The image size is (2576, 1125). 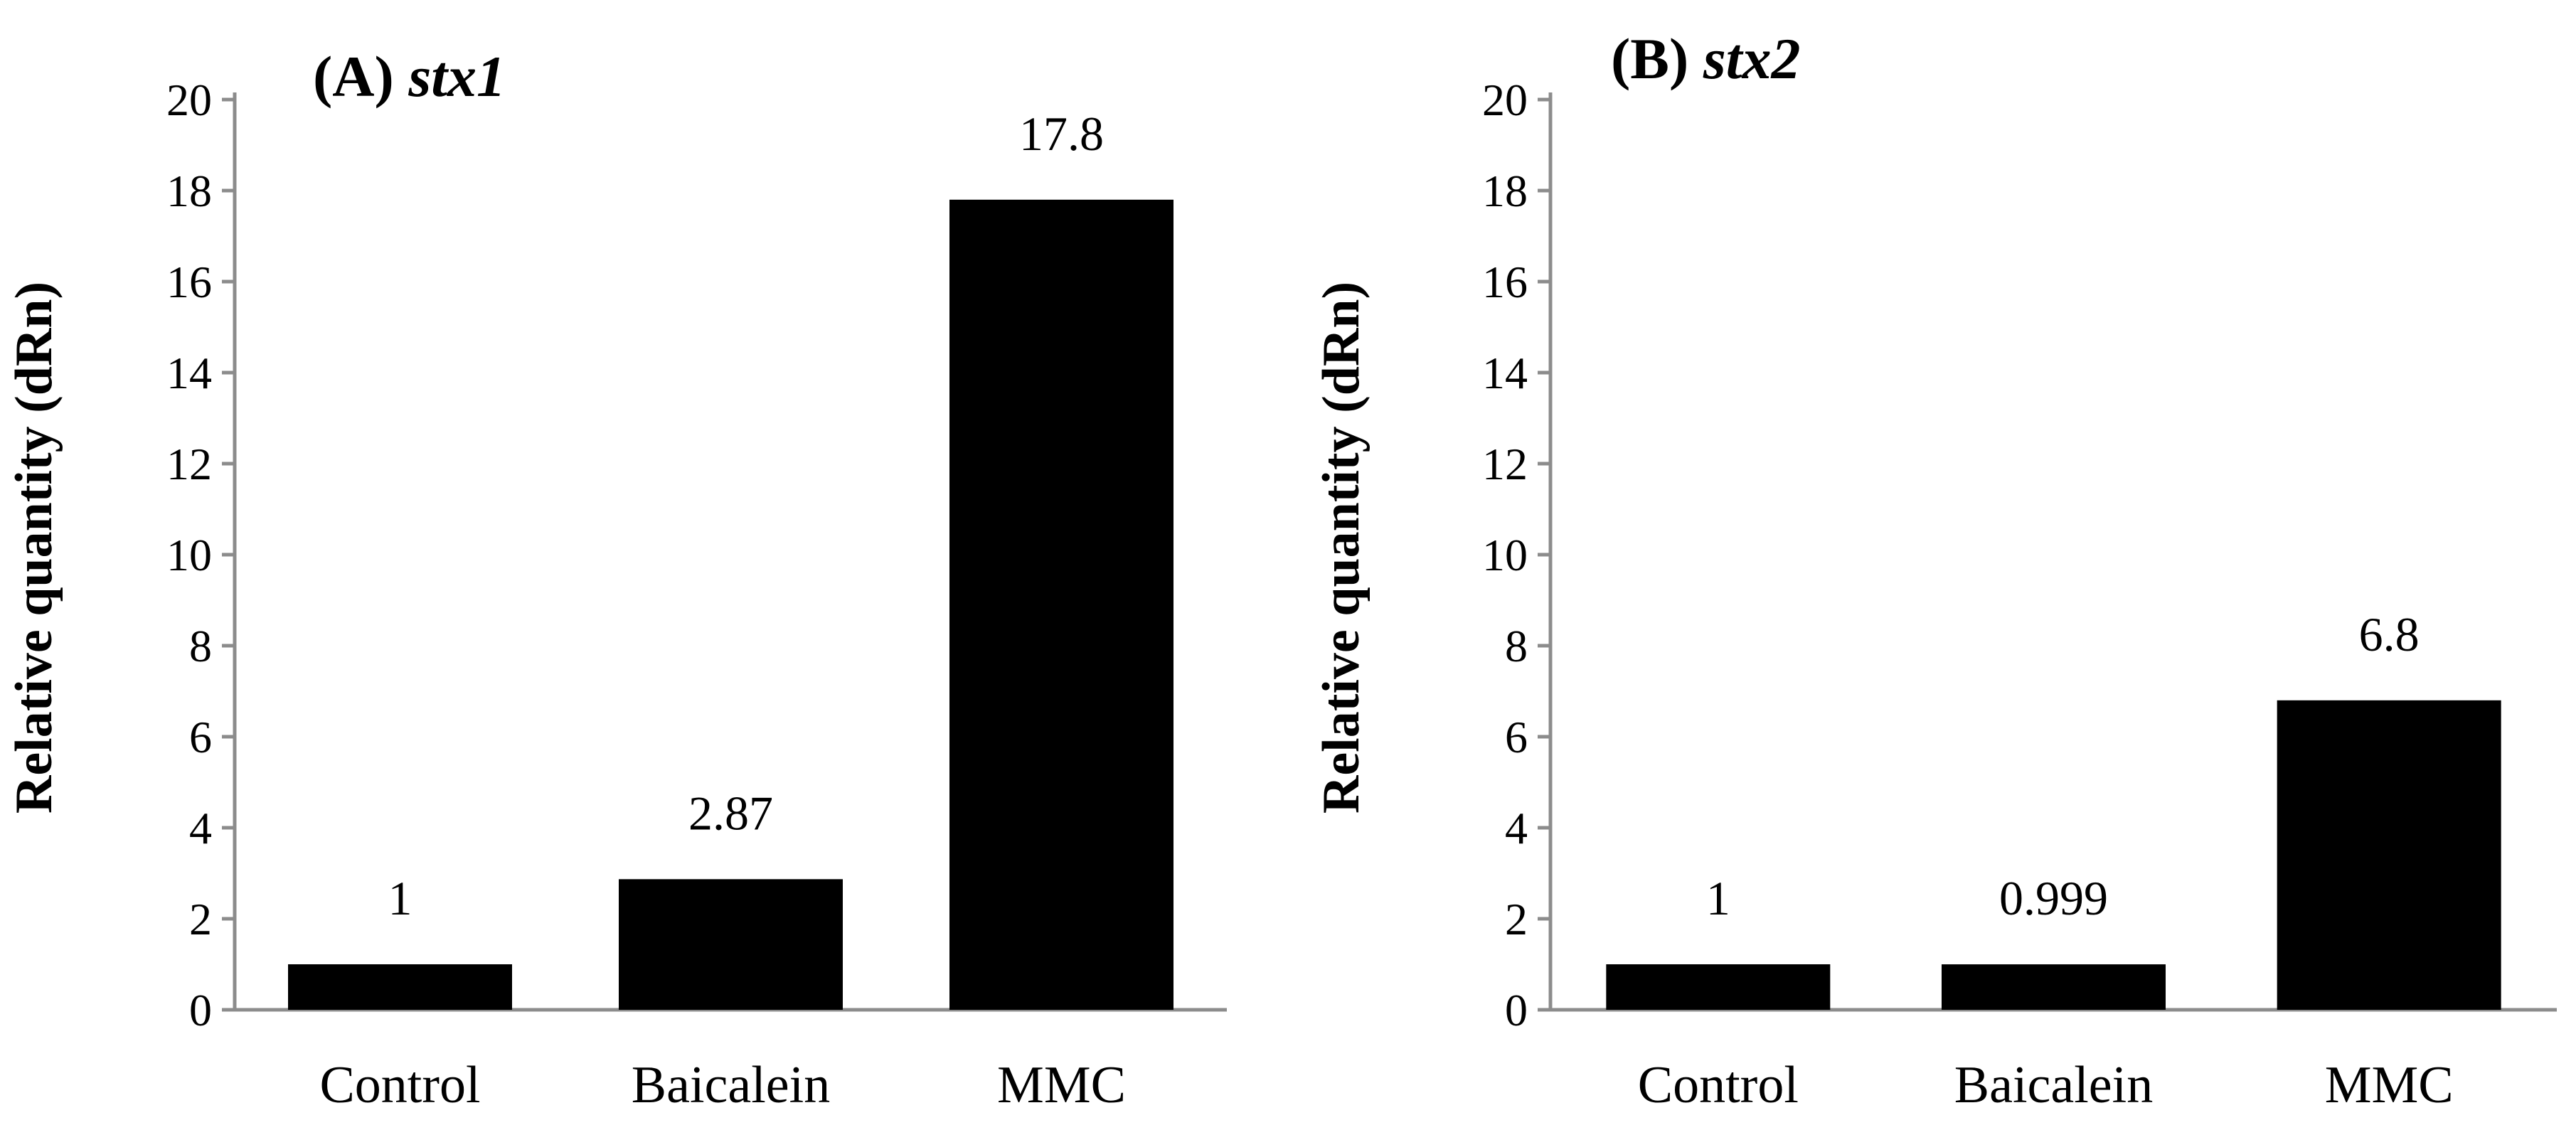 I want to click on chart-title-gene: stx2, so click(x=1752, y=58).